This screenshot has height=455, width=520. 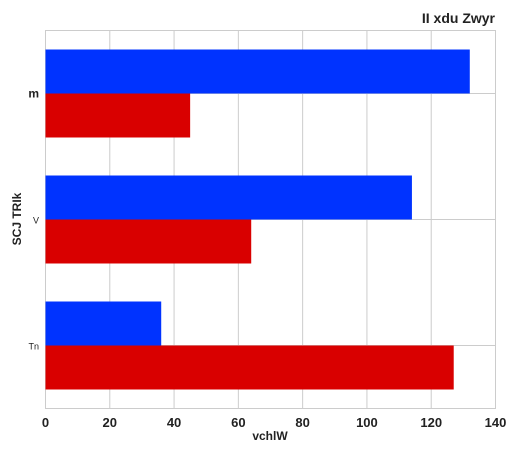 I want to click on x-tick-label: 100, so click(x=367, y=422).